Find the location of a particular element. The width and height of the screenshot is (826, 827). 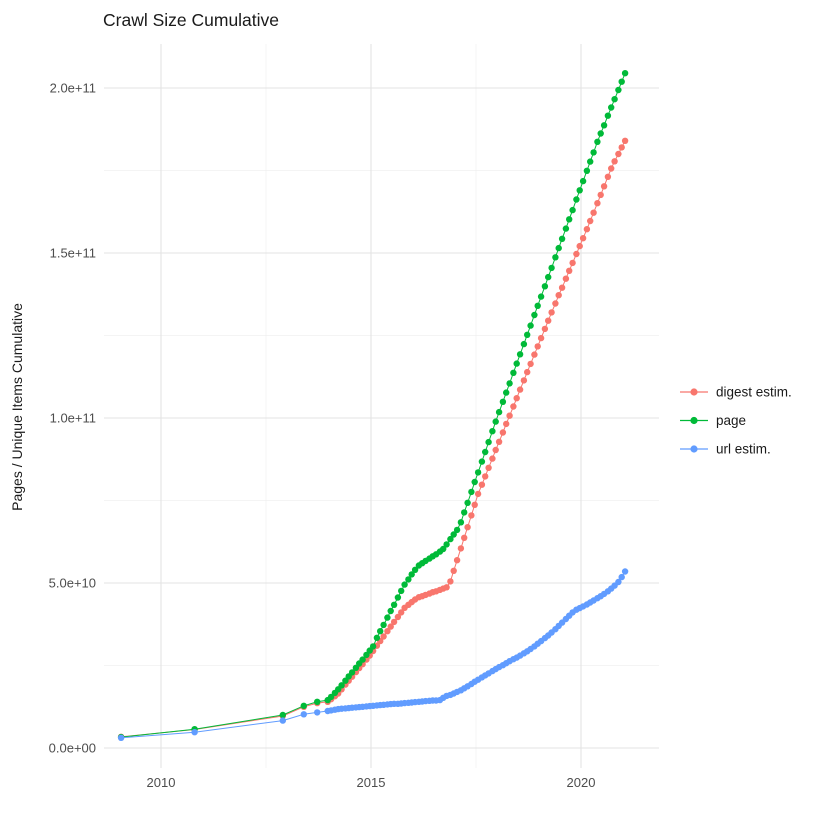

legend-item-page: page is located at coordinates (713, 420).